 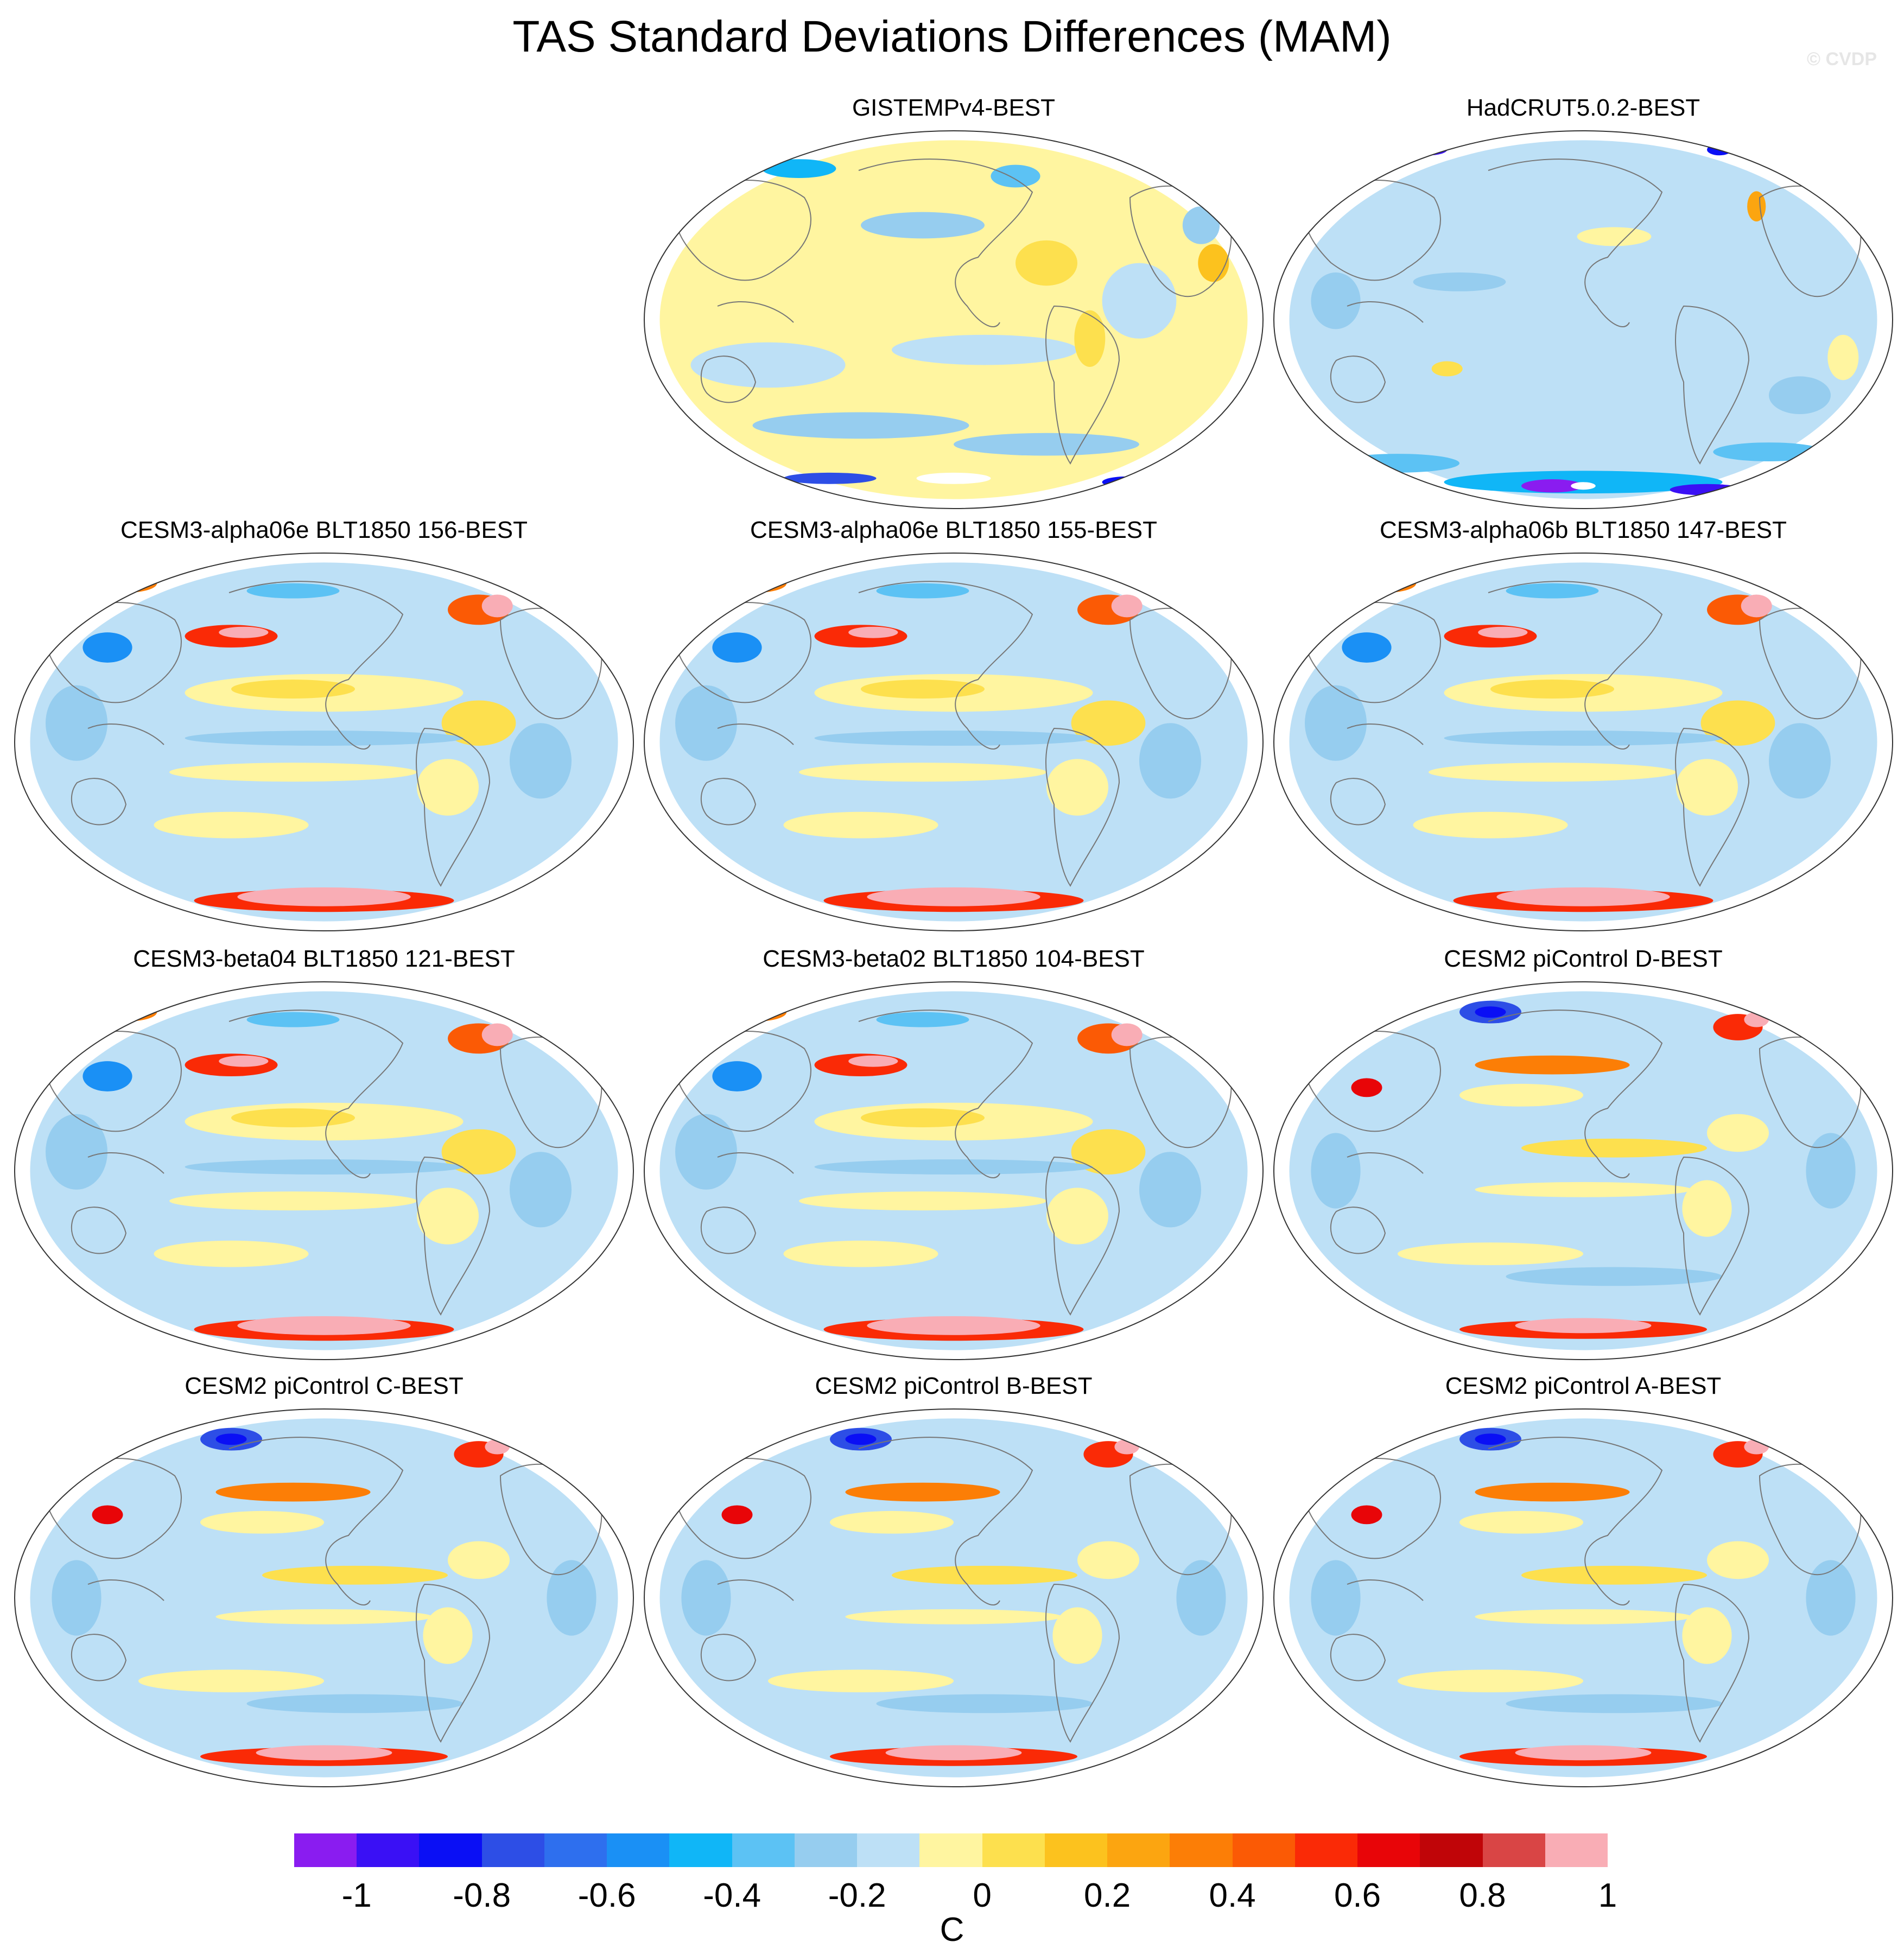 I want to click on map-panel-title: CESM3-alpha06e BLT1850 156-BEST, so click(x=324, y=530).